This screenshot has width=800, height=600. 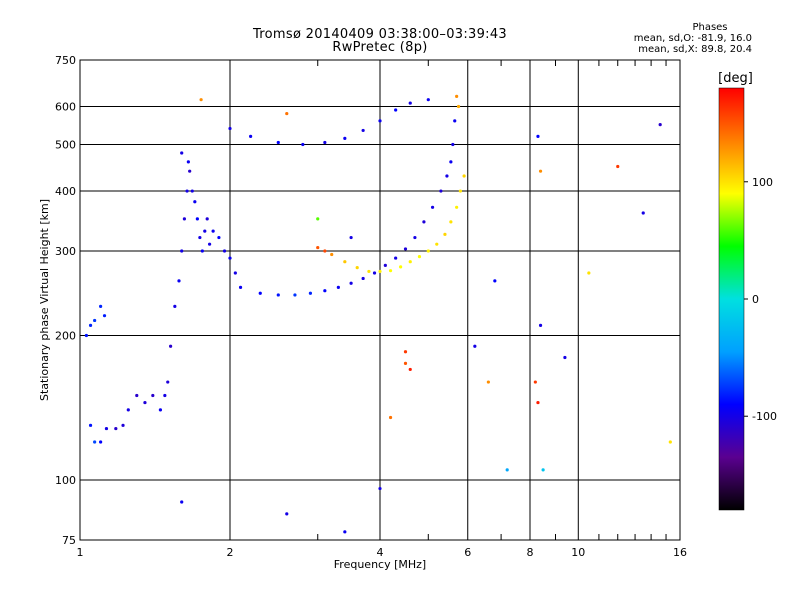 What do you see at coordinates (80, 552) in the screenshot?
I see `x-tick-label: 1` at bounding box center [80, 552].